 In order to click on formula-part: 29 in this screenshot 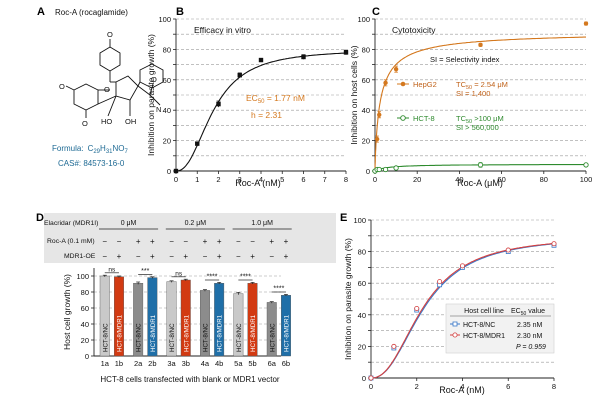, I will do `click(96, 152)`.